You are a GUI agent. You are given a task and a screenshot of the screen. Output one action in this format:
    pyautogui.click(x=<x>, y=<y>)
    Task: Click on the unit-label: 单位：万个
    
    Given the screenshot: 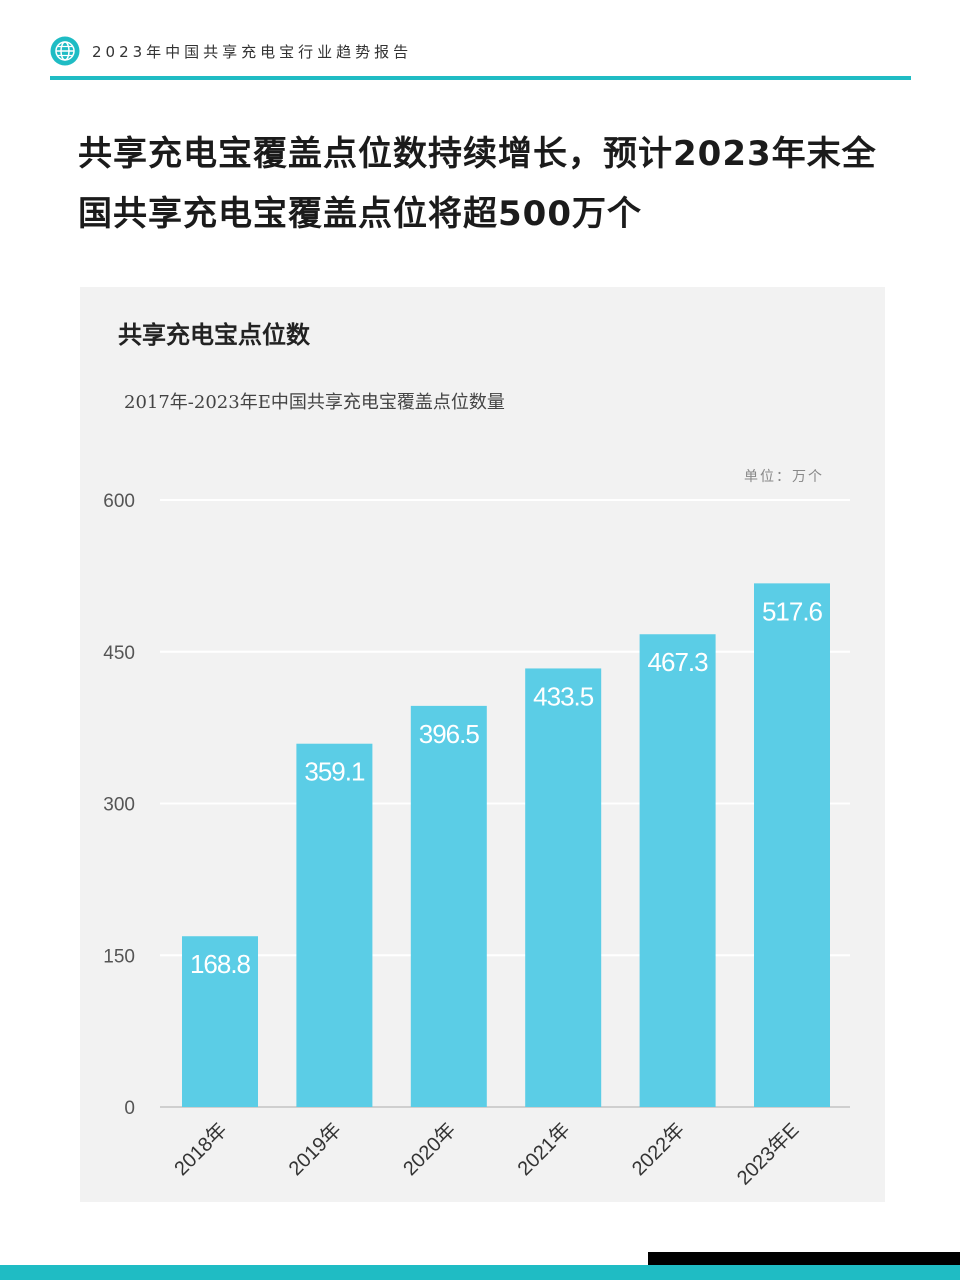 What is the action you would take?
    pyautogui.click(x=784, y=477)
    